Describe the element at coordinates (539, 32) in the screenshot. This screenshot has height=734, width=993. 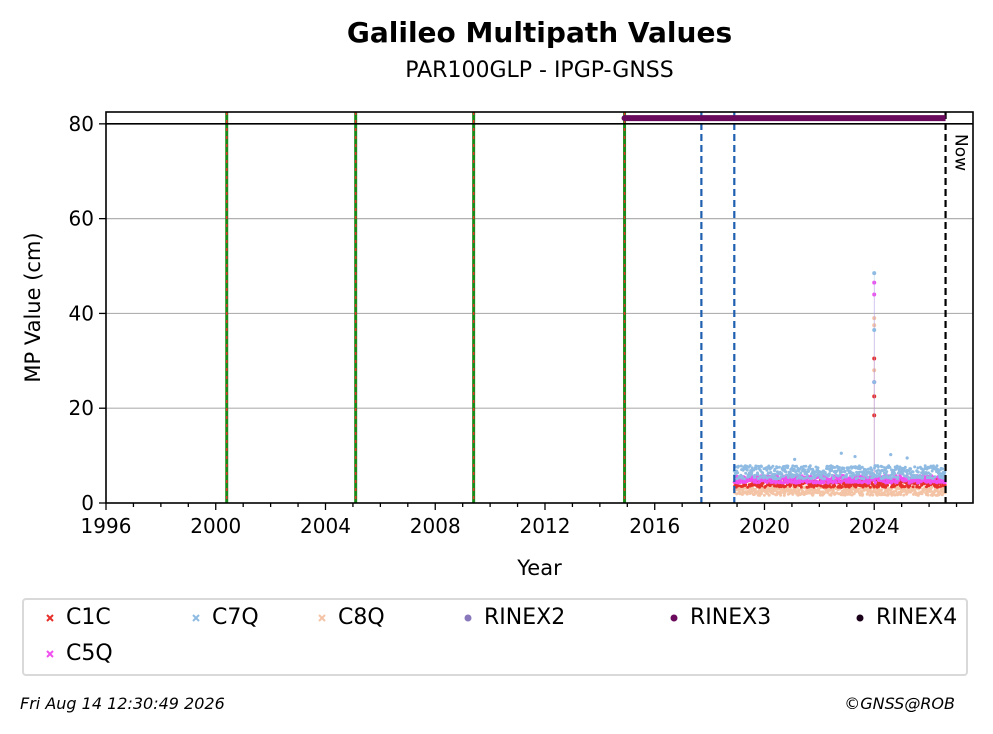
I see `chart-title: Galileo Multipath Values` at that location.